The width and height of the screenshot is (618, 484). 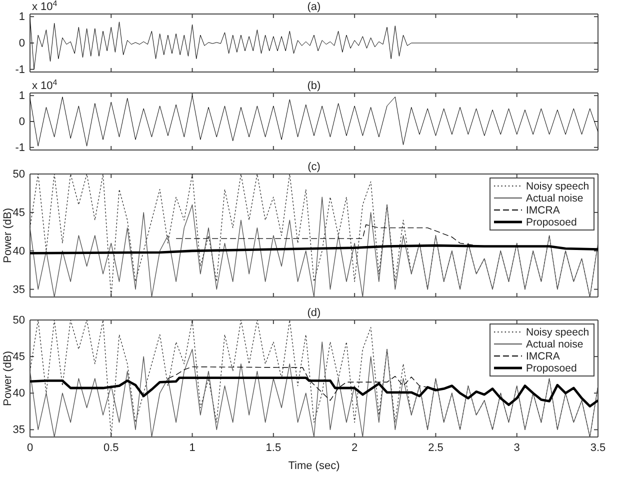 I want to click on chart-title: (d), so click(x=314, y=313).